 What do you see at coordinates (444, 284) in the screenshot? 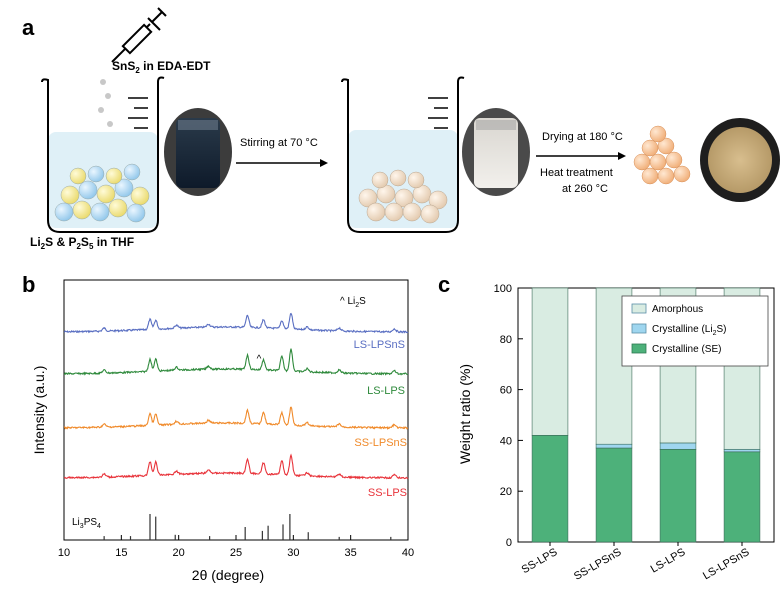
I see `panel-c-label: c` at bounding box center [444, 284].